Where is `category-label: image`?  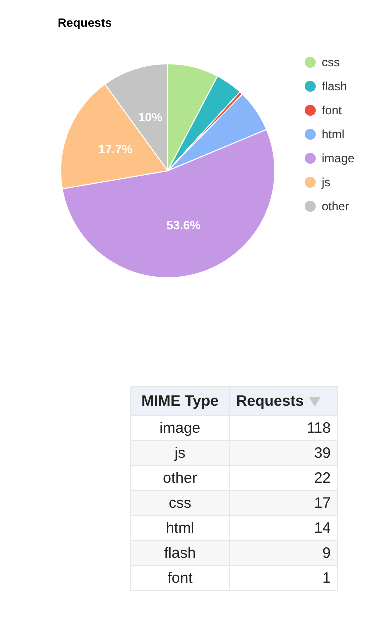 category-label: image is located at coordinates (180, 428).